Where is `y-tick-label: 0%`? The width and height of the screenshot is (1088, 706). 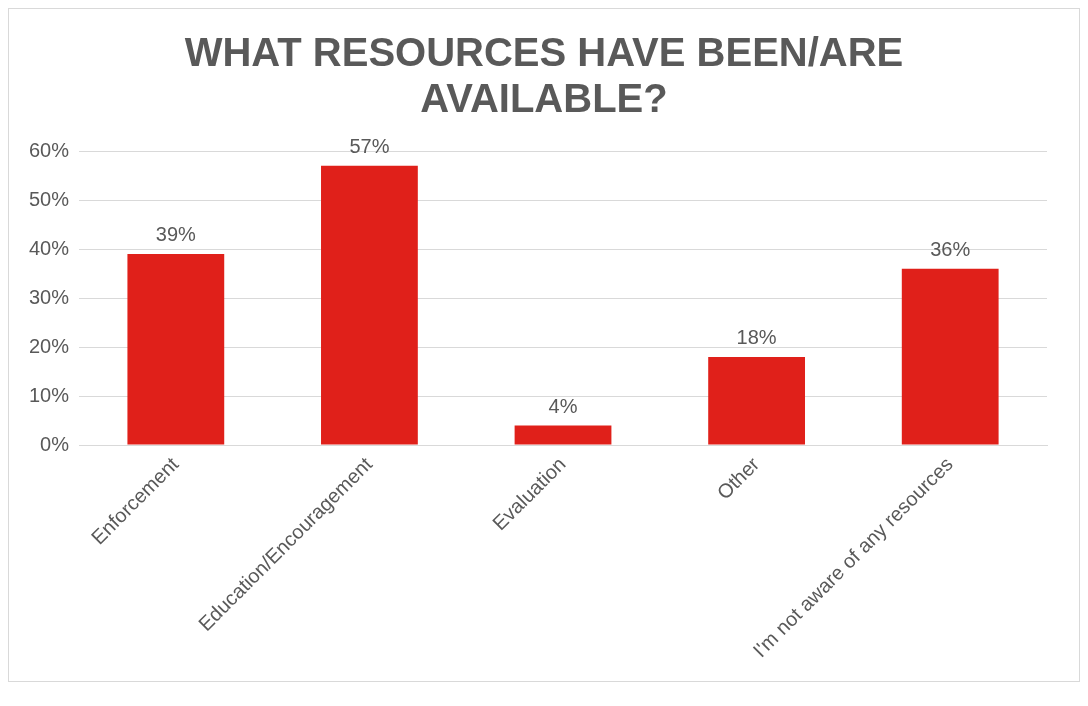
y-tick-label: 0% is located at coordinates (55, 443).